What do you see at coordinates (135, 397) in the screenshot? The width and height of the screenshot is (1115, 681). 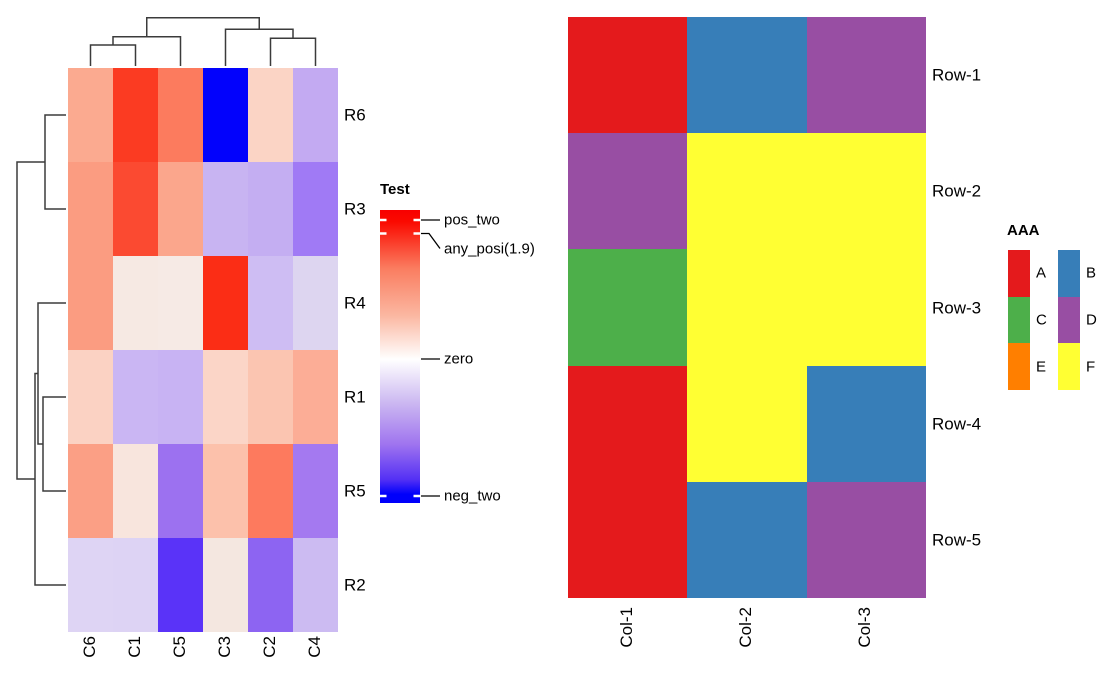 I see `left-cell-R1-C1` at bounding box center [135, 397].